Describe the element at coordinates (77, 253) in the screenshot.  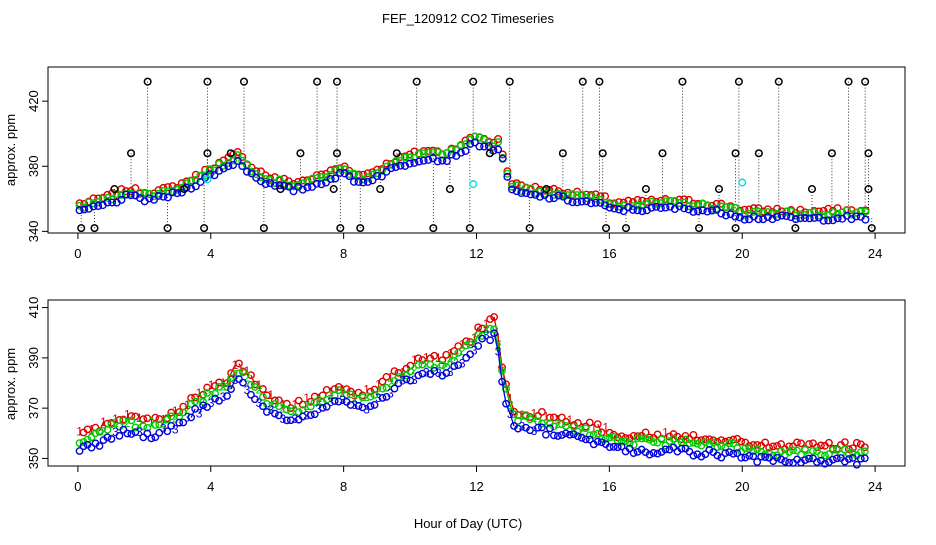
I see `x-tick-label: 0` at that location.